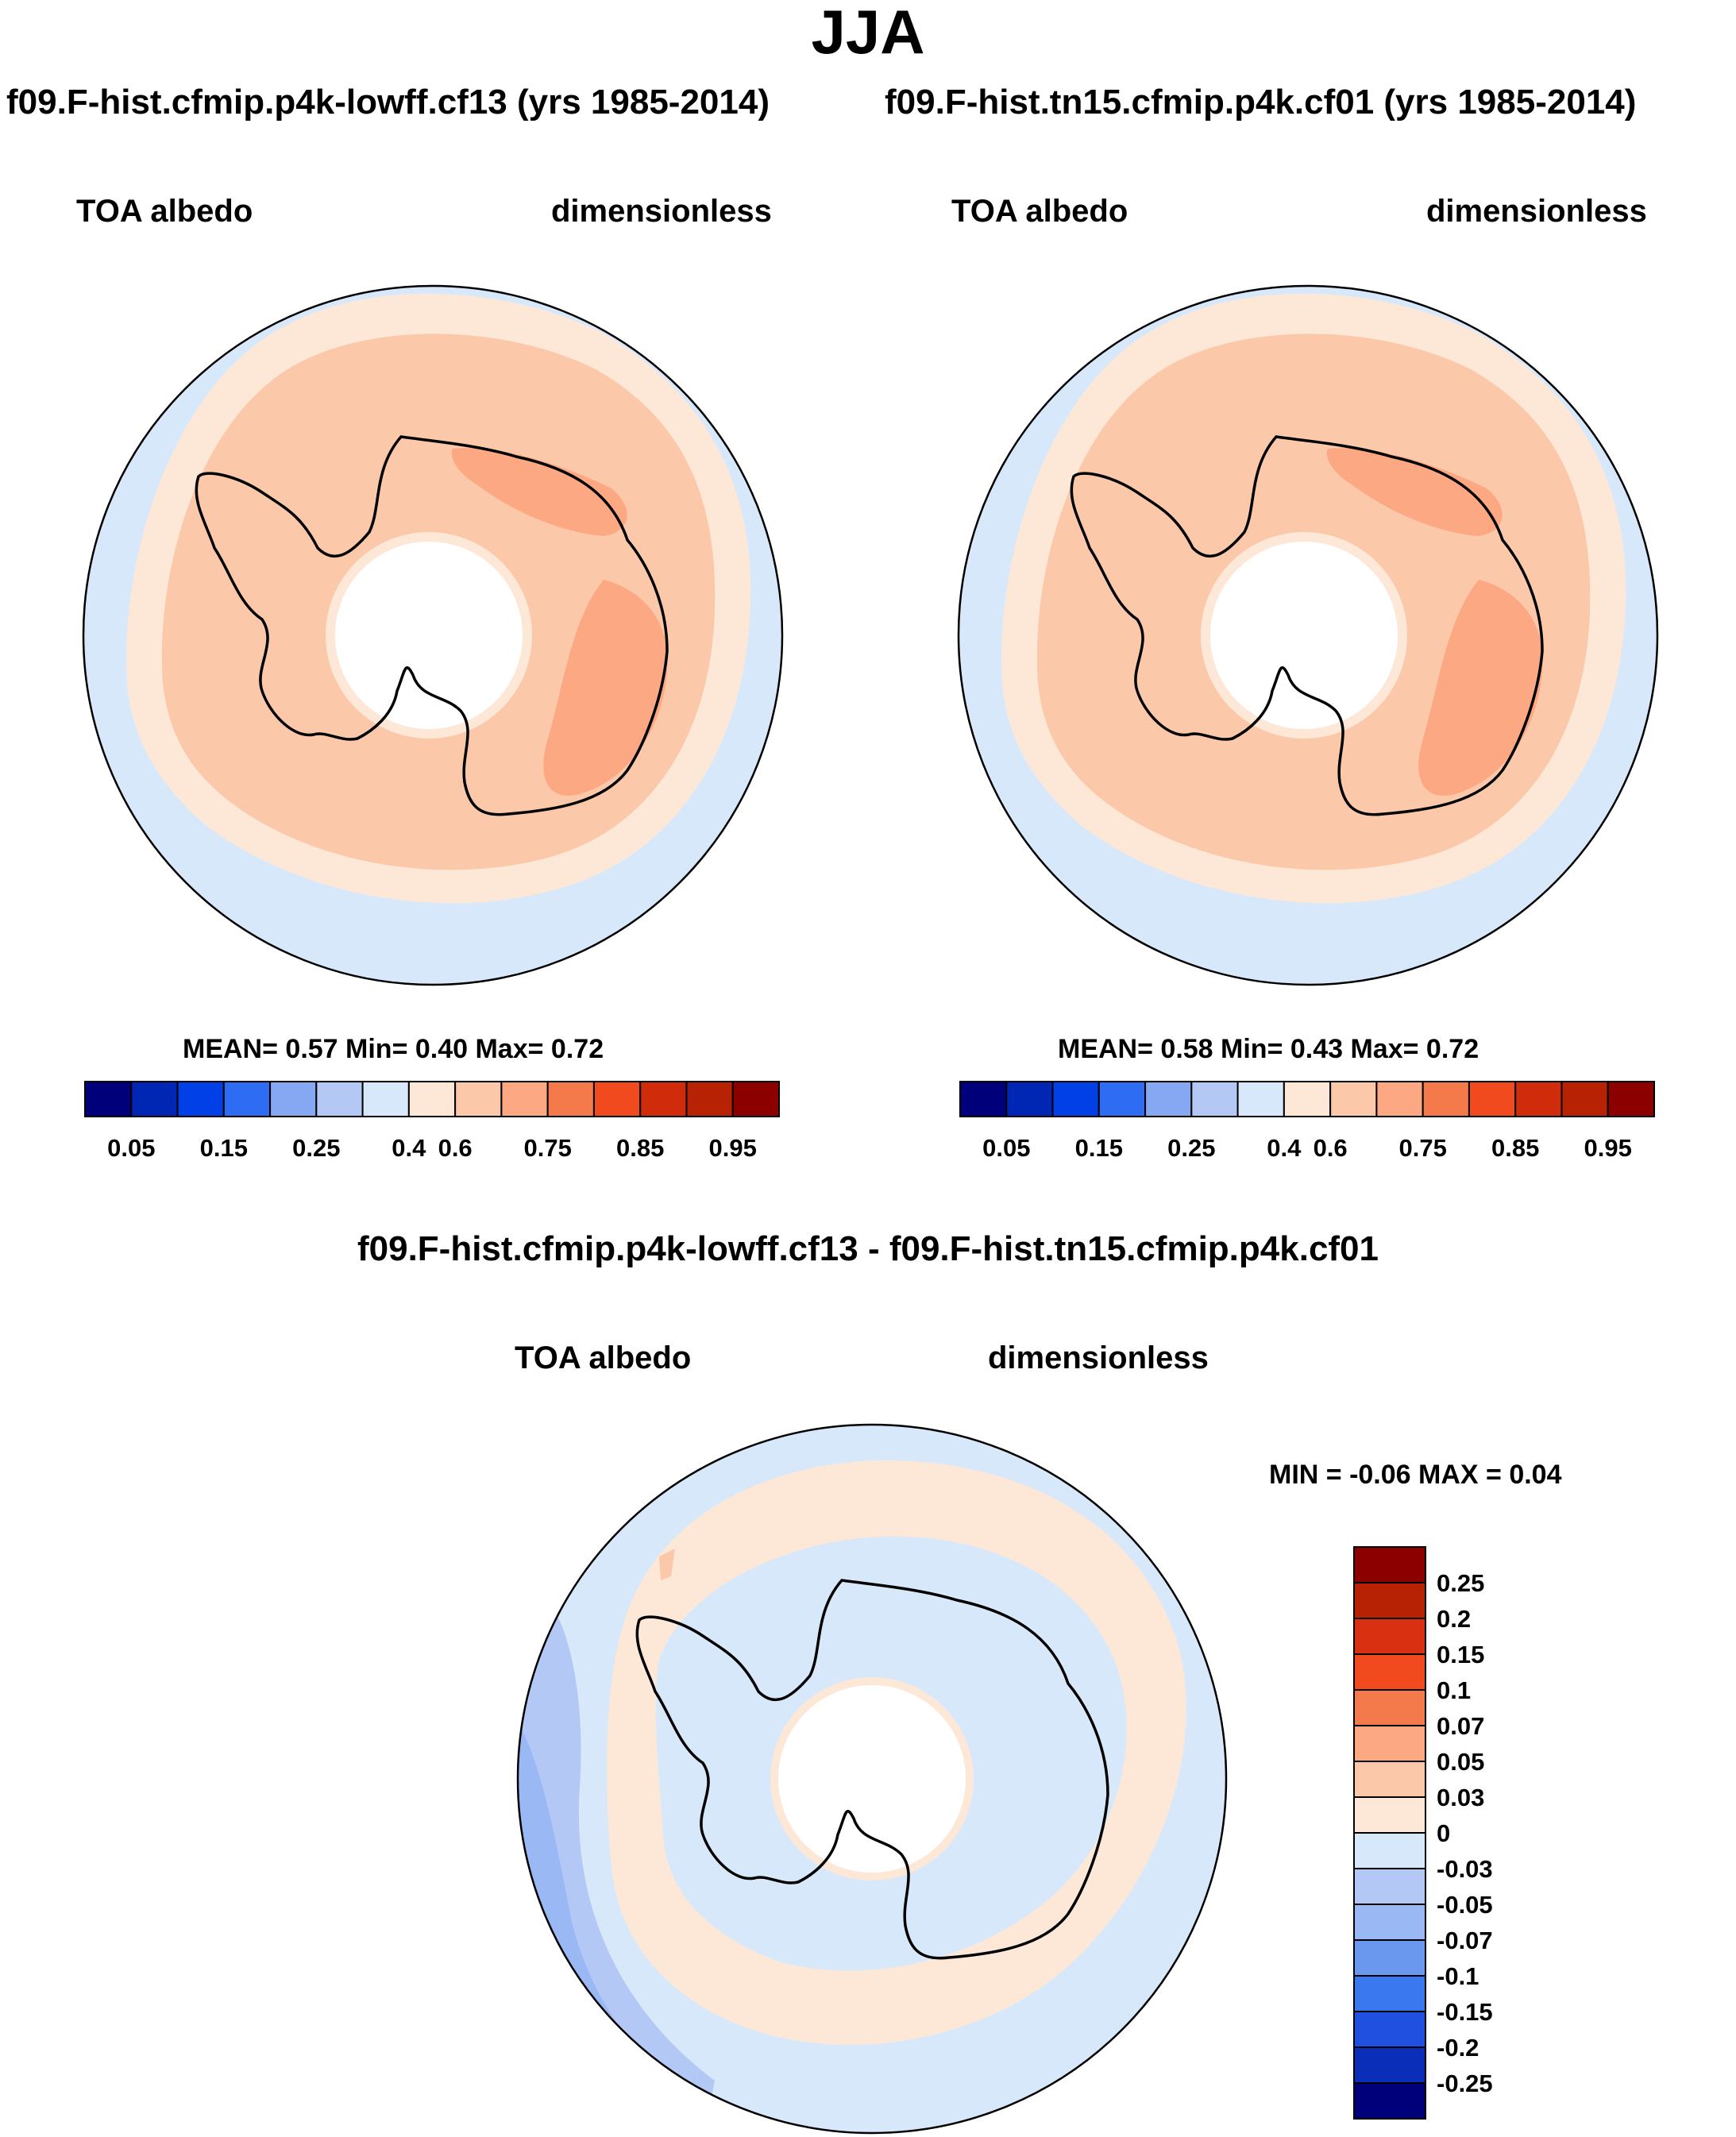 The height and width of the screenshot is (2137, 1736). I want to click on panel1-antarctica-coastline, so click(432, 625).